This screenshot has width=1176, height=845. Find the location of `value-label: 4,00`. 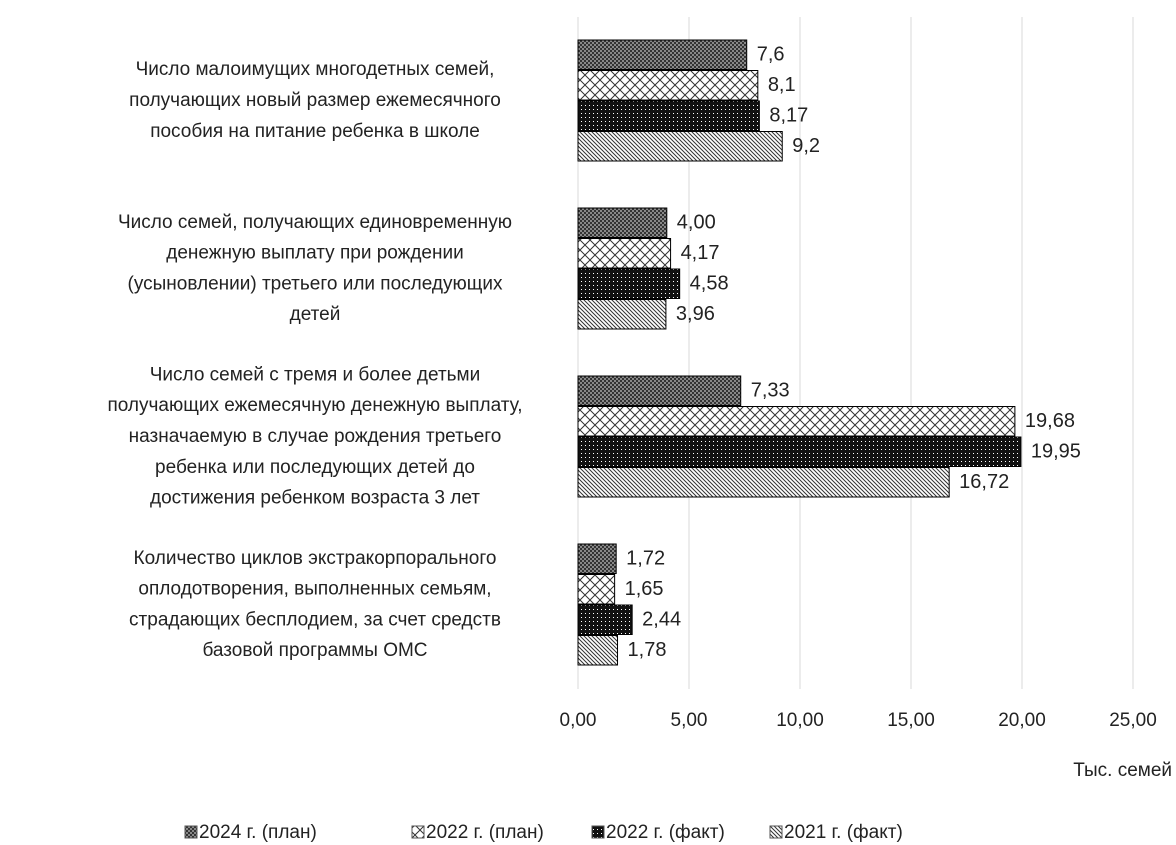

value-label: 4,00 is located at coordinates (696, 223).